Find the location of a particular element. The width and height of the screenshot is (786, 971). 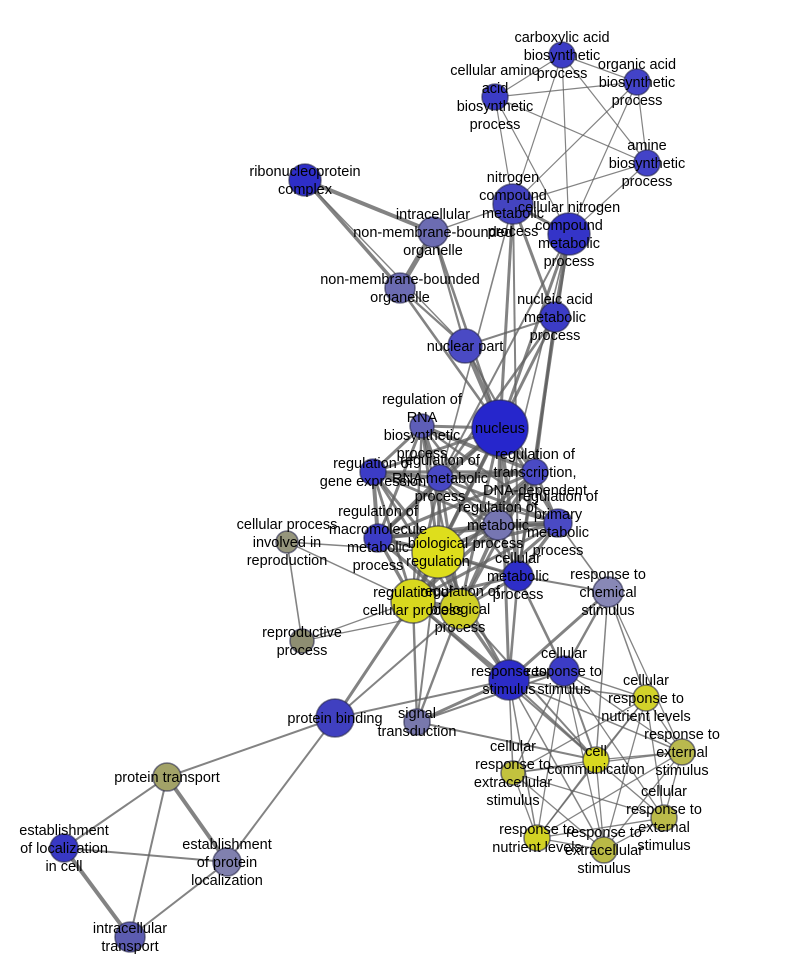

graph-node-carboxylic-acid-biosynthetic-process is located at coordinates (562, 55).